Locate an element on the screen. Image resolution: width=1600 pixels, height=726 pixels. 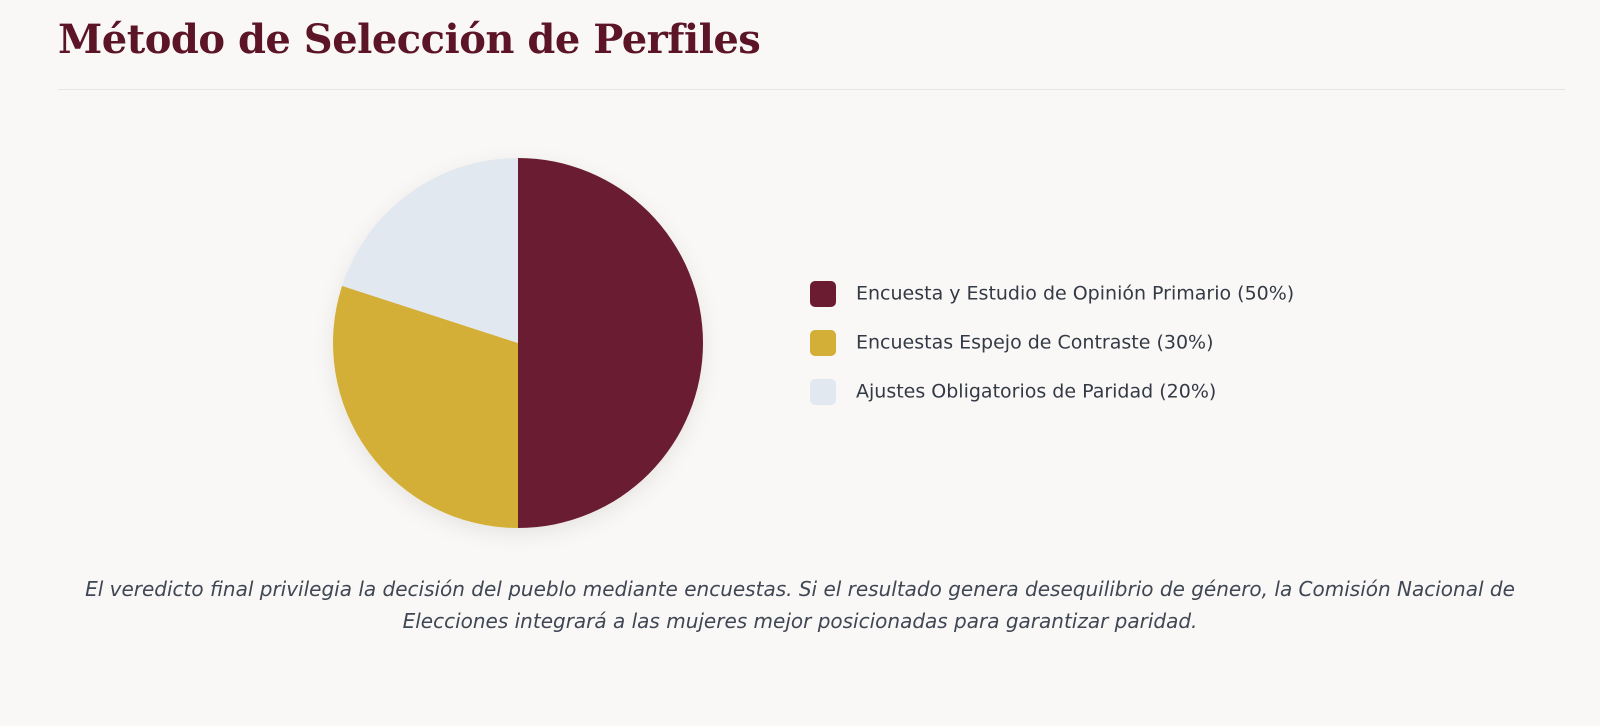
pie is located at coordinates (517, 343).